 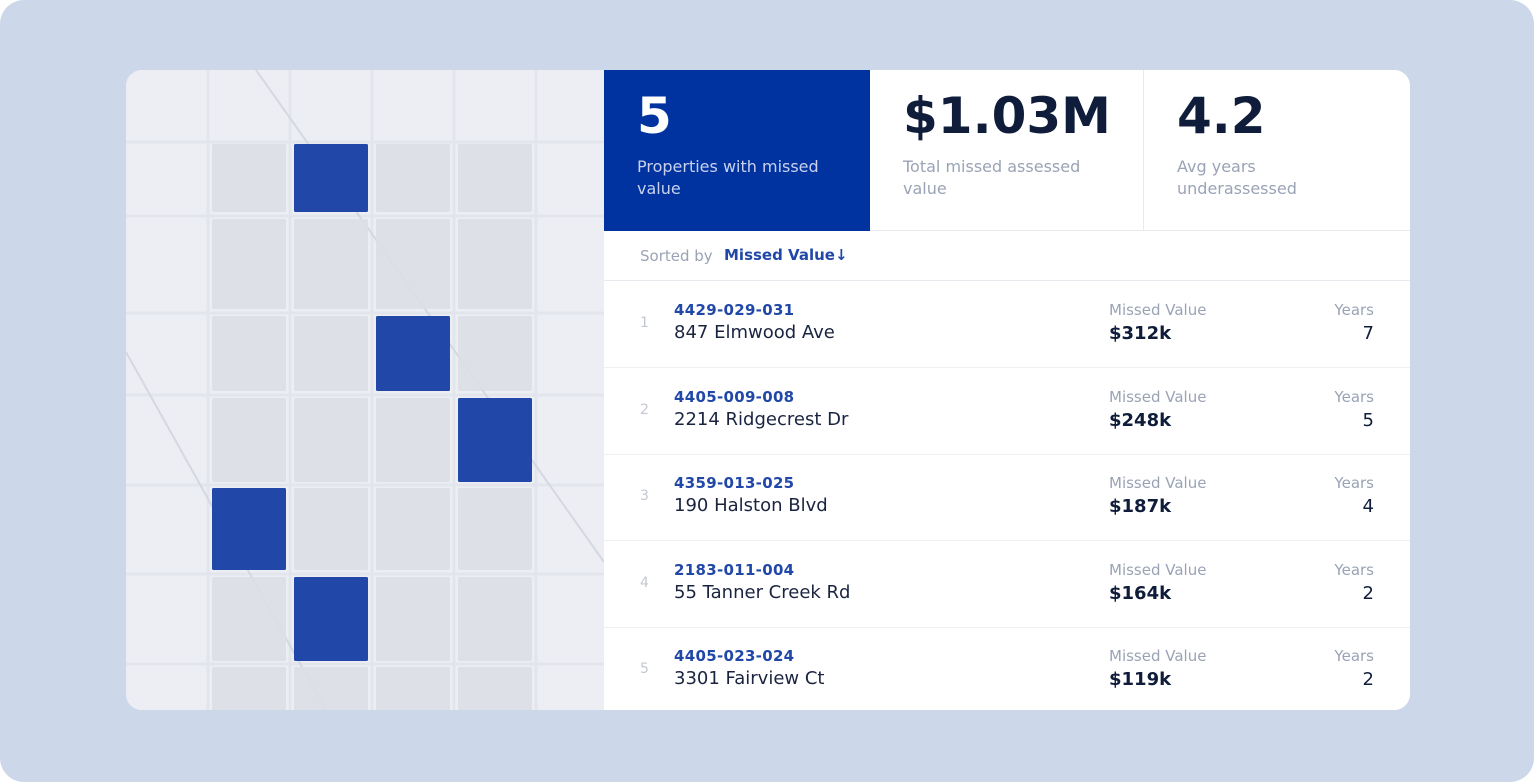 What do you see at coordinates (1140, 680) in the screenshot?
I see `missed-value: $119k` at bounding box center [1140, 680].